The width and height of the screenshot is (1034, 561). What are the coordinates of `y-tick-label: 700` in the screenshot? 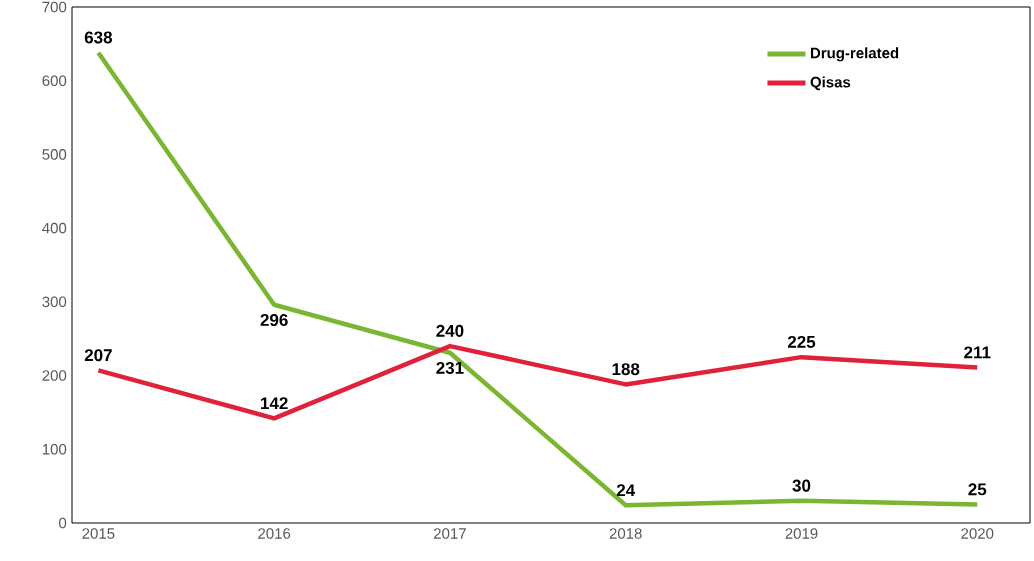 It's located at (54, 7).